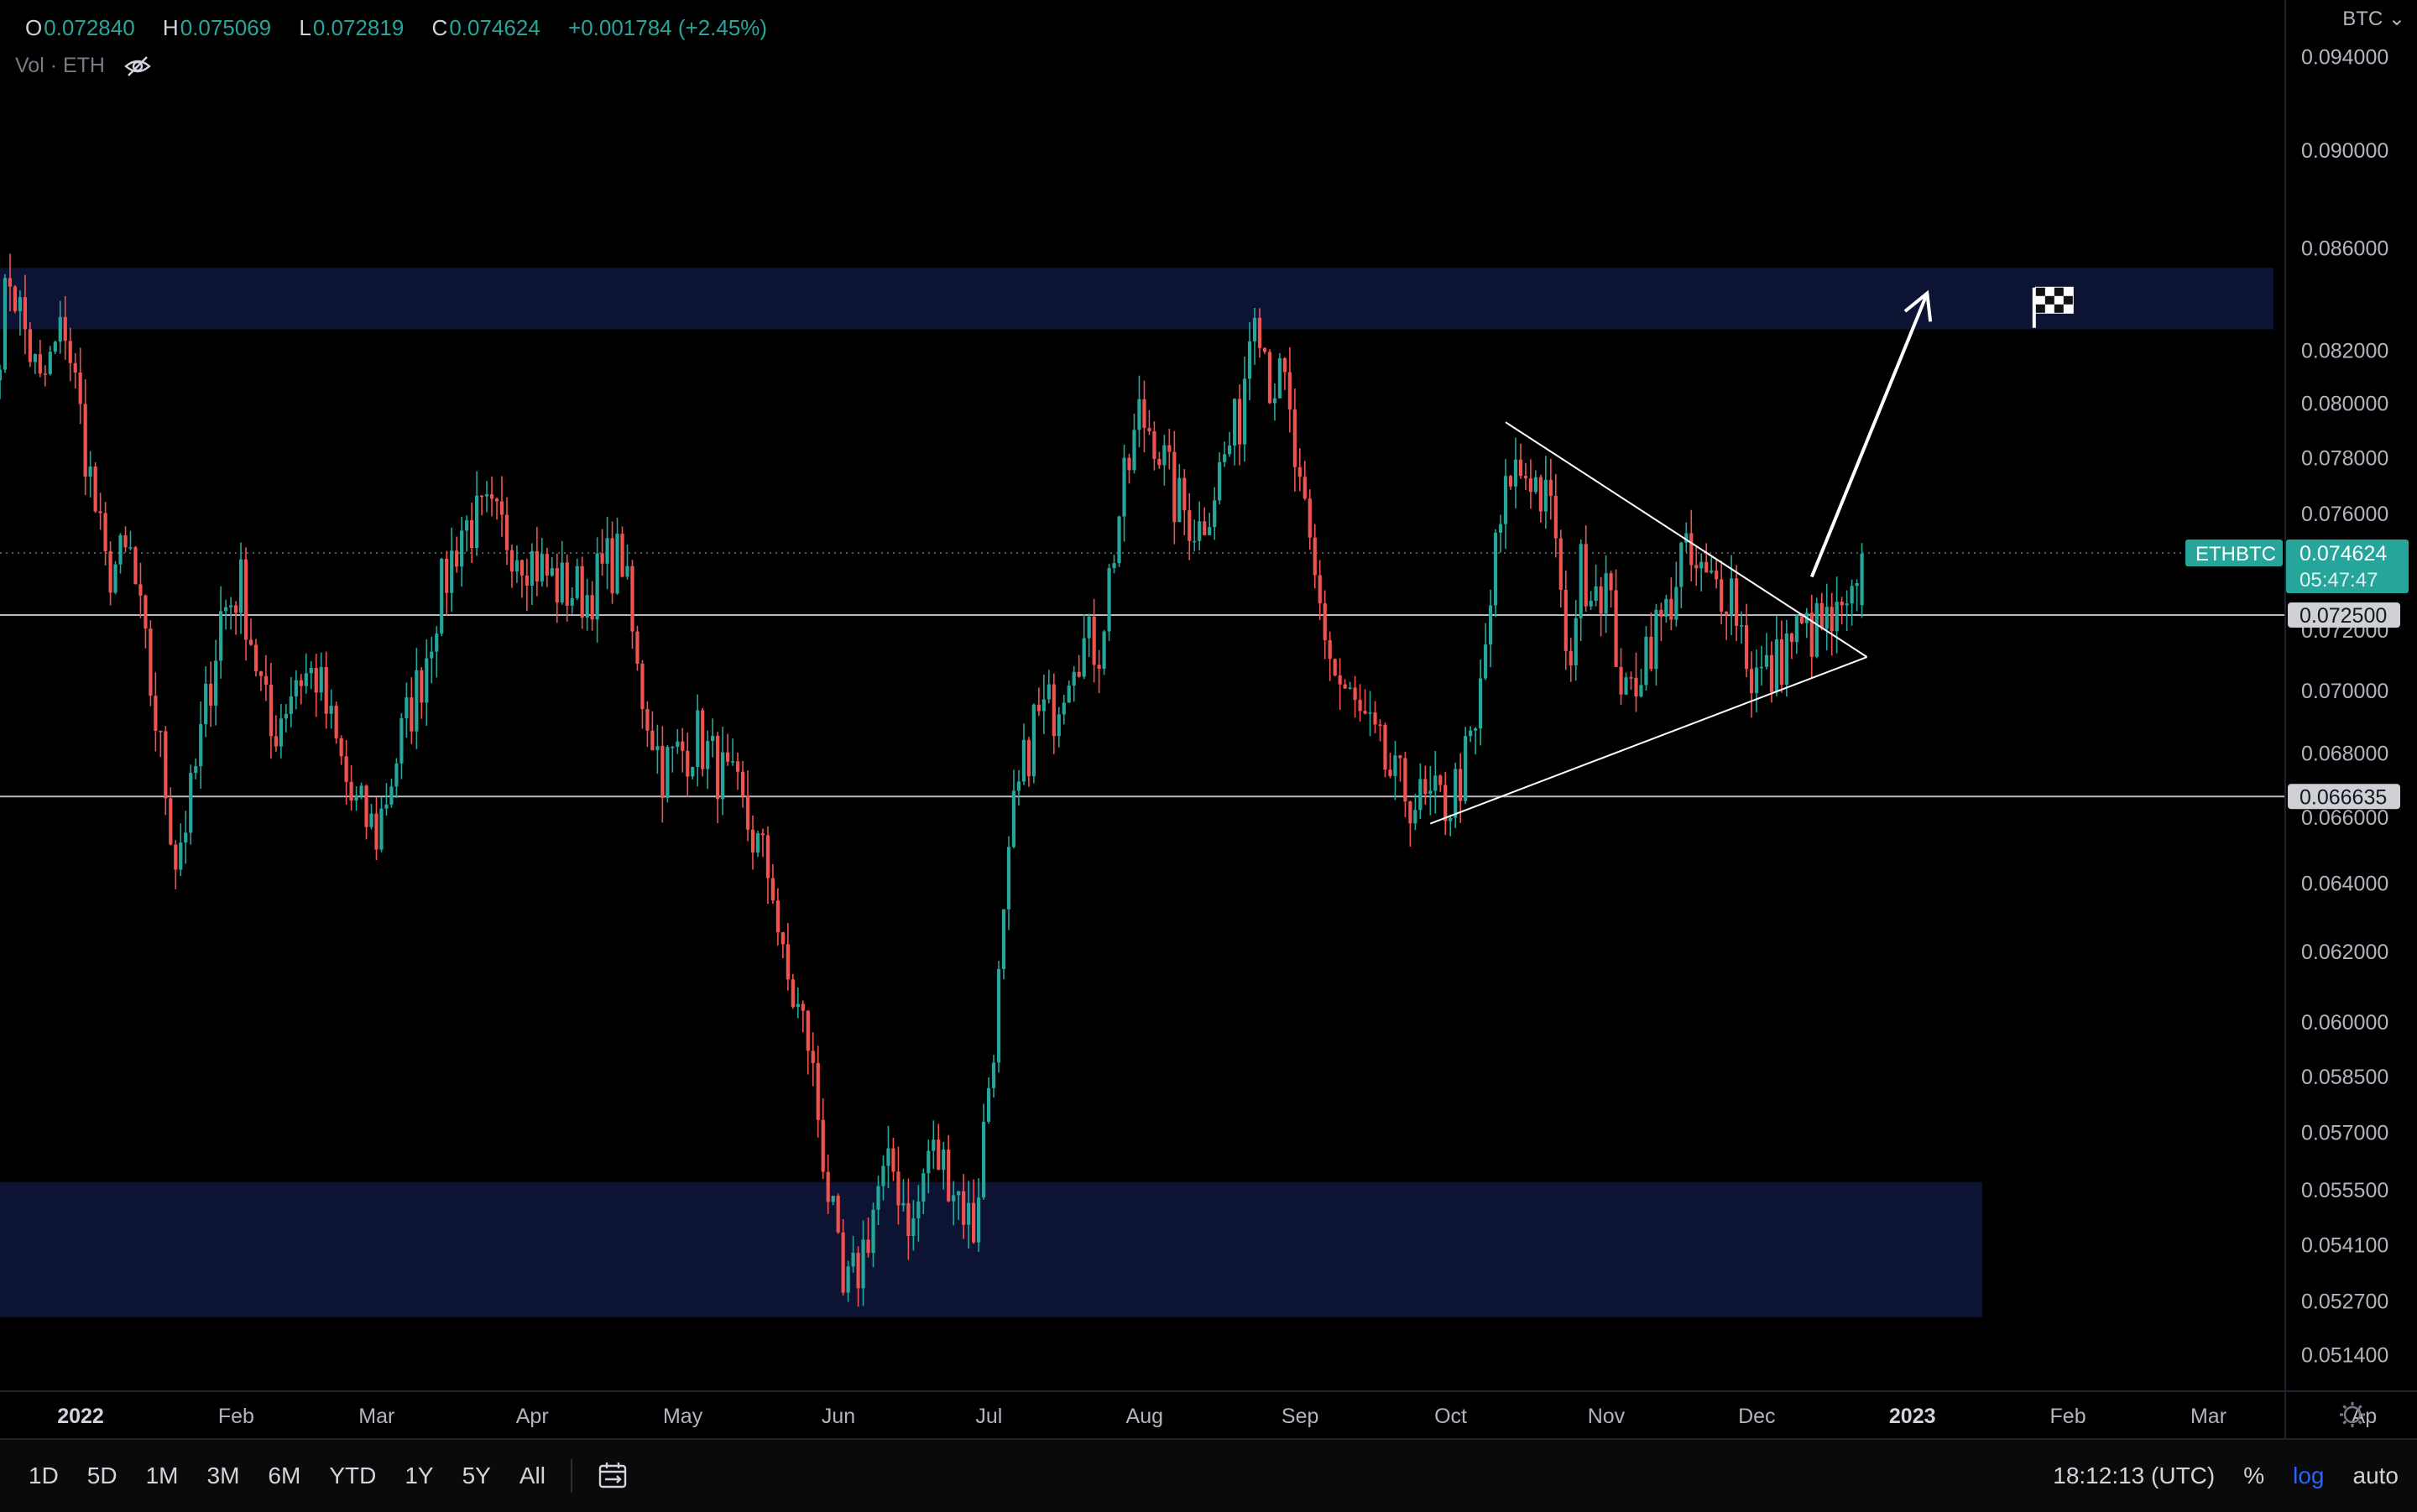  What do you see at coordinates (1300, 1416) in the screenshot?
I see `time-tick-label: Sep` at bounding box center [1300, 1416].